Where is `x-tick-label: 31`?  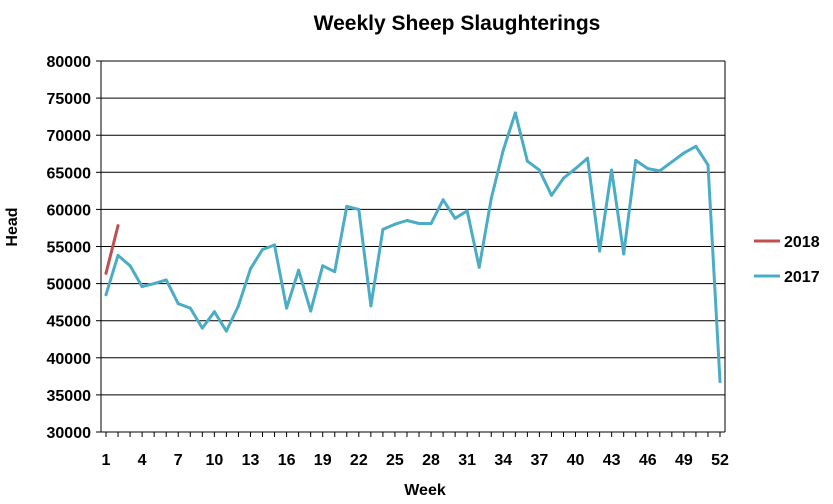
x-tick-label: 31 is located at coordinates (467, 460).